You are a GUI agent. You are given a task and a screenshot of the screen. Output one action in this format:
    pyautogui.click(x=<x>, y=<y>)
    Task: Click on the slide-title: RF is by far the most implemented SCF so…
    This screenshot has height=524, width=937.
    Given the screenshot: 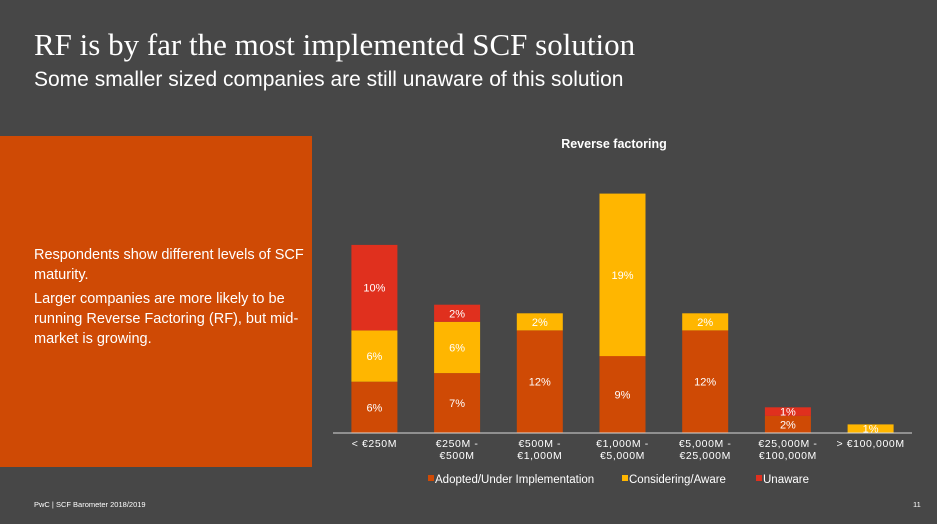 What is the action you would take?
    pyautogui.click(x=335, y=44)
    